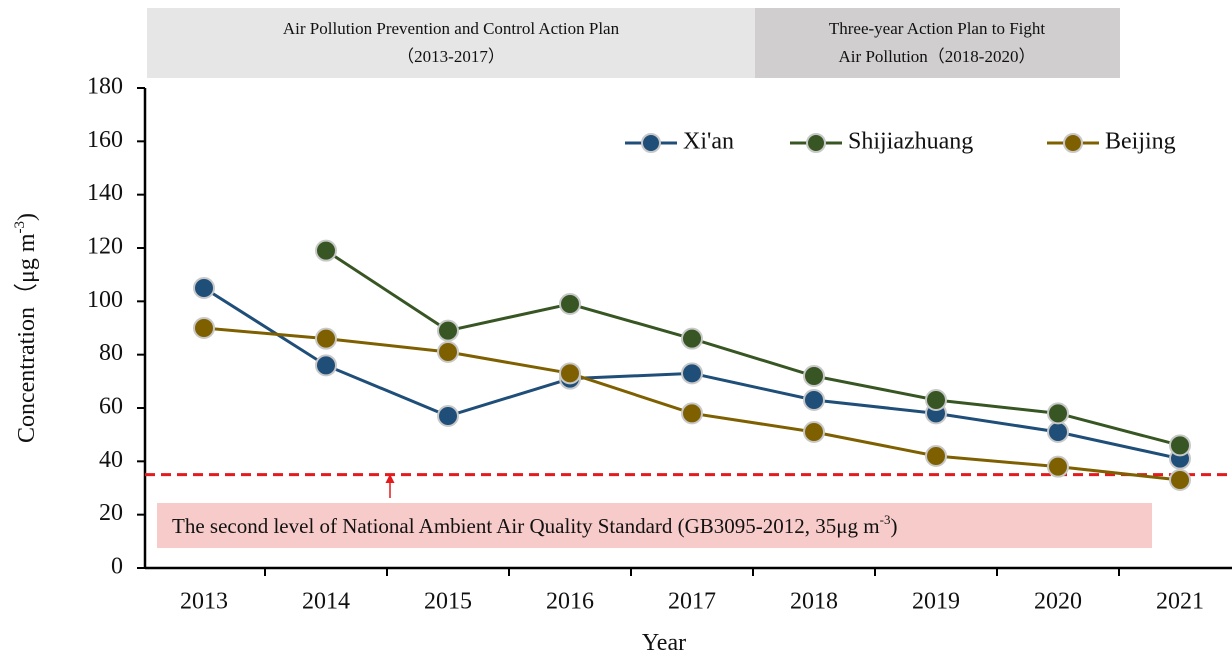 Image resolution: width=1232 pixels, height=662 pixels. What do you see at coordinates (105, 193) in the screenshot?
I see `y-tick-label: 140` at bounding box center [105, 193].